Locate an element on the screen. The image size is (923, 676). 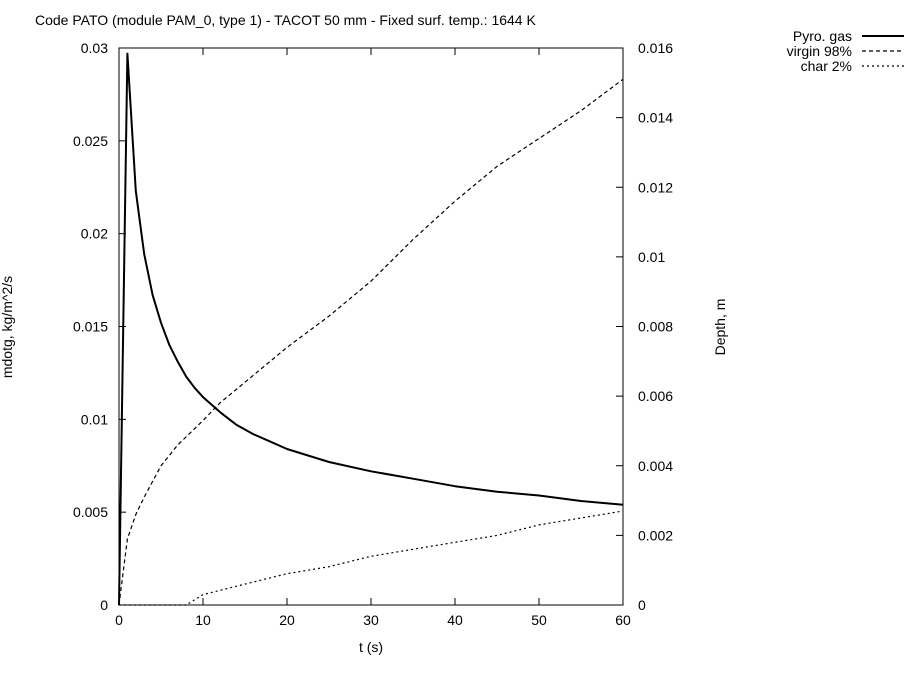
y-tick-label: 0.005 is located at coordinates (90, 512).